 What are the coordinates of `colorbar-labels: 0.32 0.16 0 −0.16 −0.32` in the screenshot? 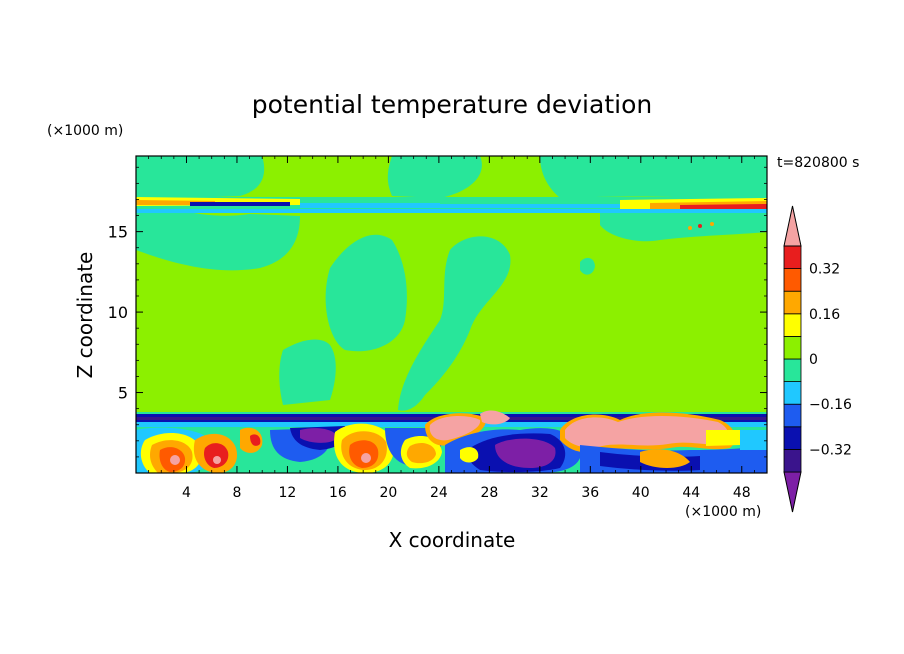 It's located at (830, 360).